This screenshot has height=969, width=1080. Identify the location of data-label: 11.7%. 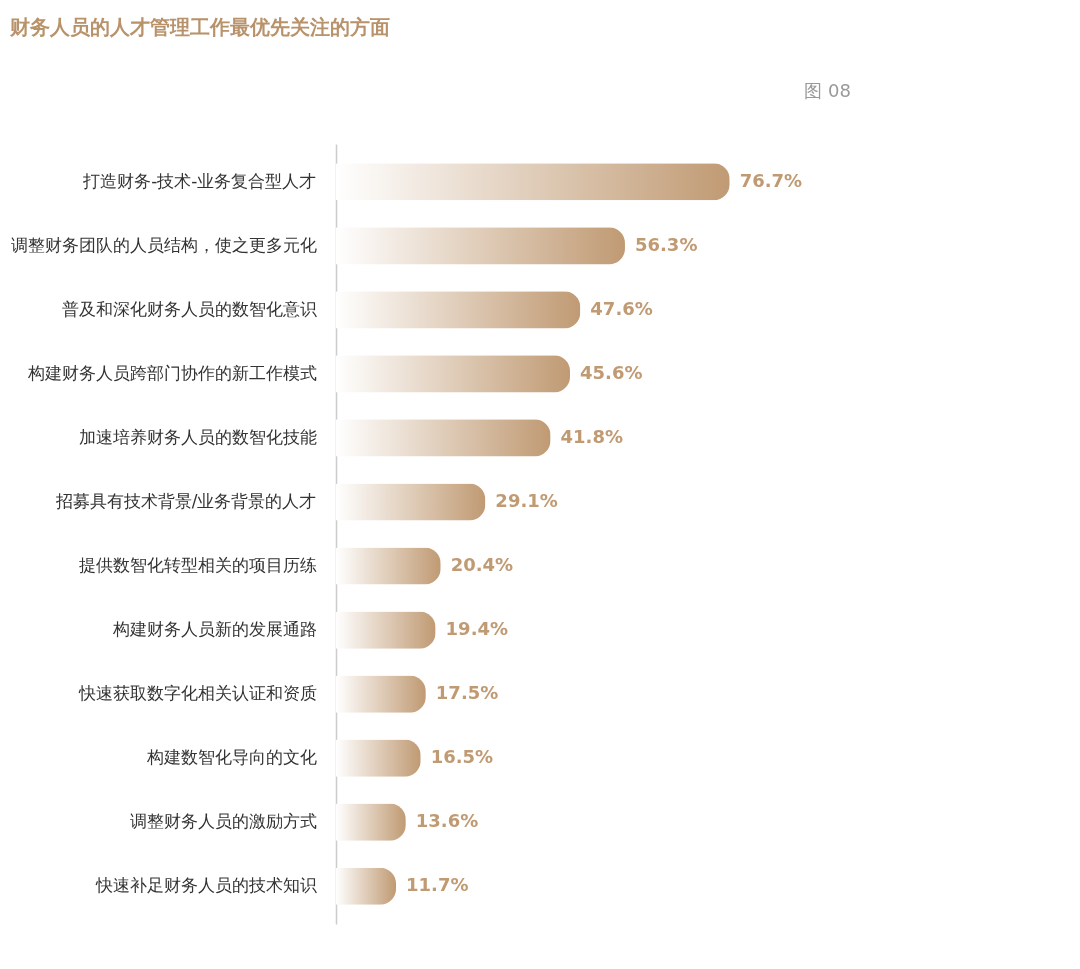
(437, 885).